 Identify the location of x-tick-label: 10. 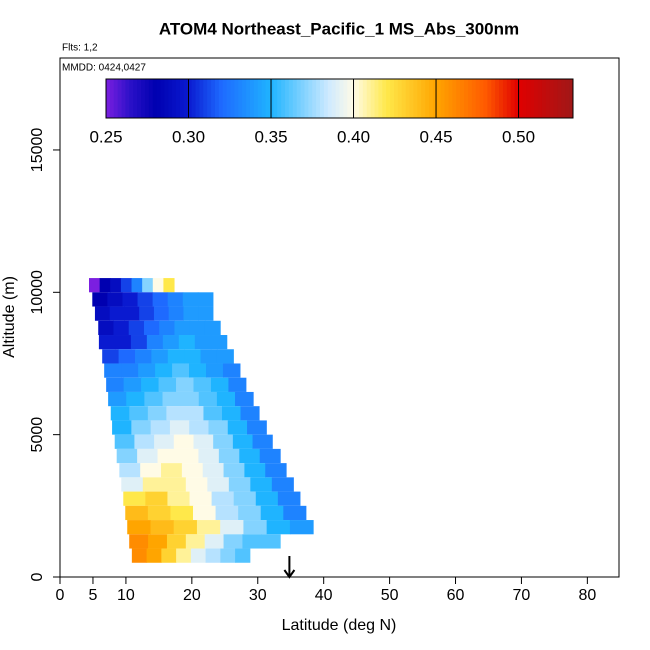
(126, 595).